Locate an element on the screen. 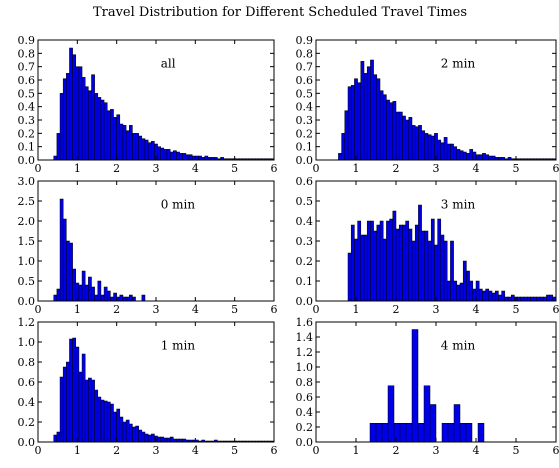 The height and width of the screenshot is (468, 559). x-tick-label: 2 is located at coordinates (116, 168).